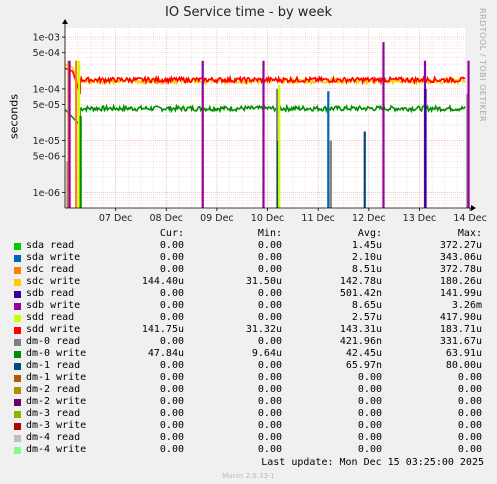 The width and height of the screenshot is (497, 484). What do you see at coordinates (360, 293) in the screenshot?
I see `legend-avg: 501.42n` at bounding box center [360, 293].